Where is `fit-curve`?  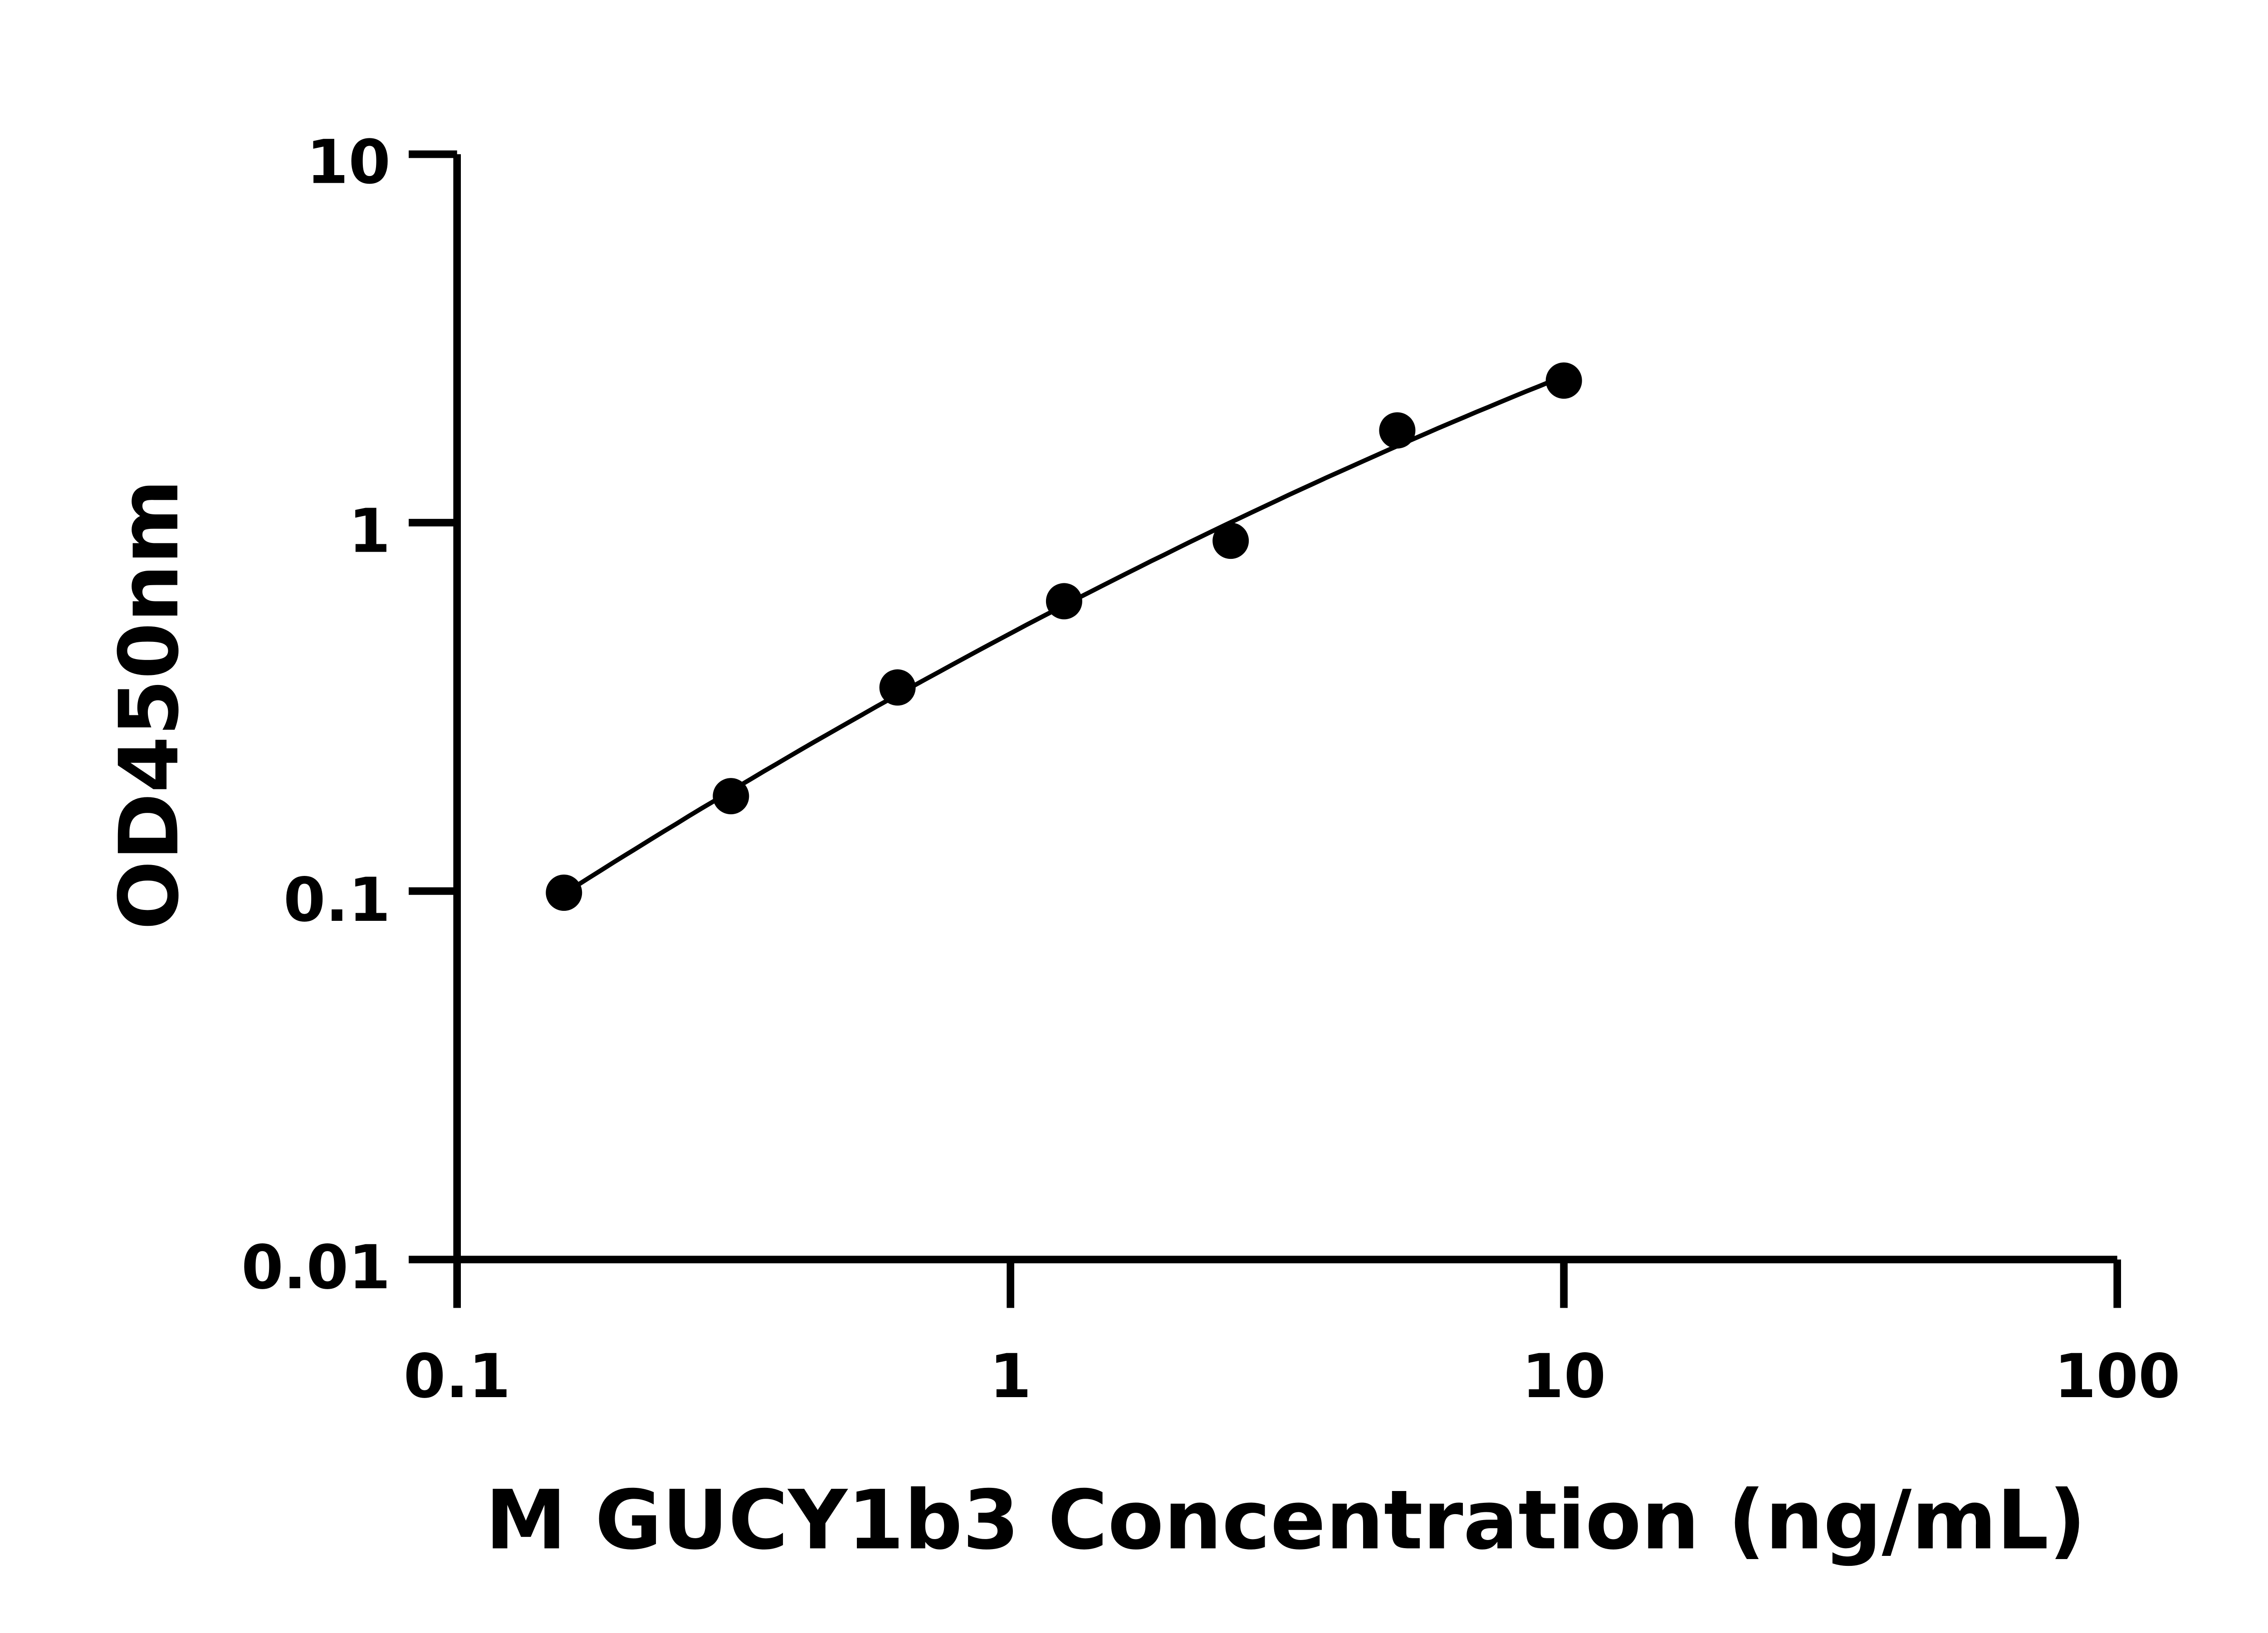 fit-curve is located at coordinates (1064, 635).